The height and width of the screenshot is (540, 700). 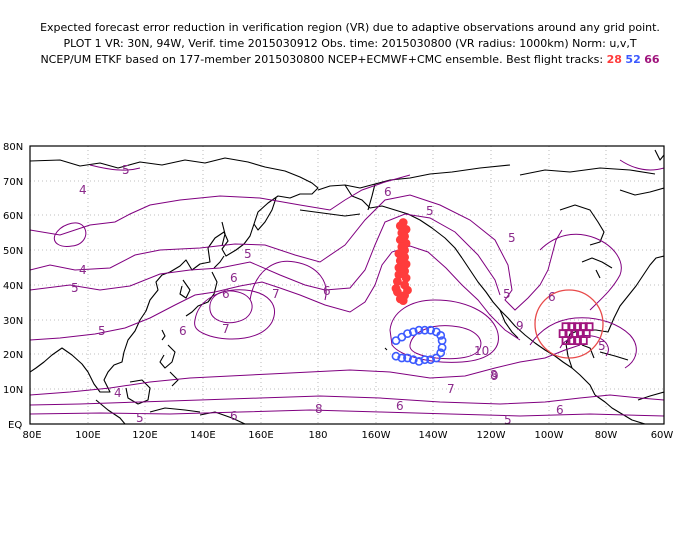 What do you see at coordinates (433, 435) in the screenshot?
I see `lon-label: 140W` at bounding box center [433, 435].